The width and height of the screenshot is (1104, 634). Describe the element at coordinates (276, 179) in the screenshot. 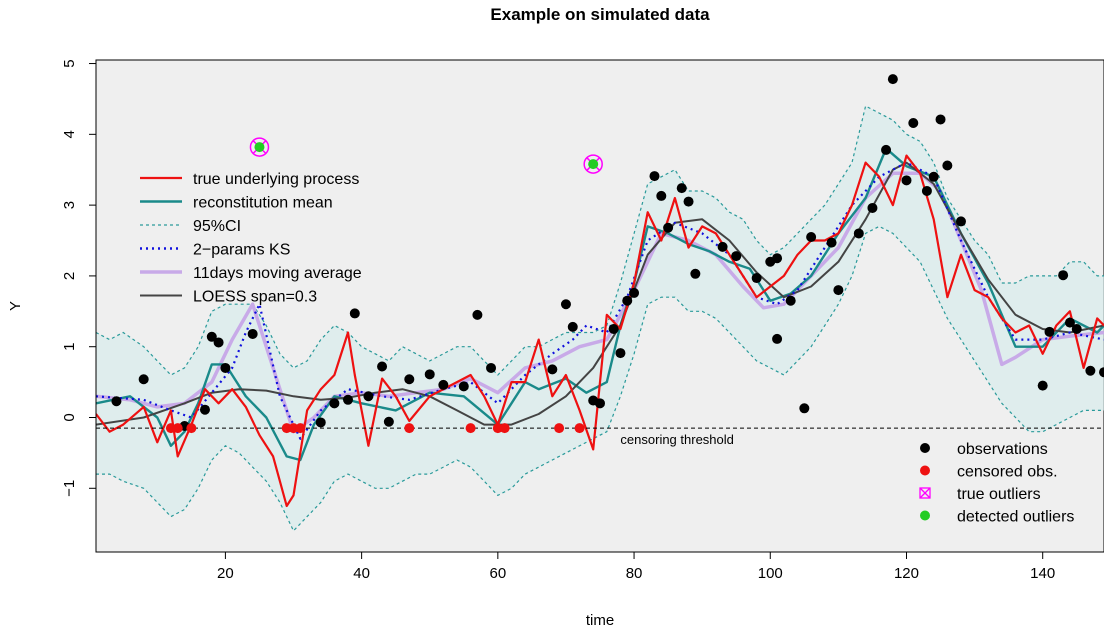

I see `legend-label: true underlying process` at that location.